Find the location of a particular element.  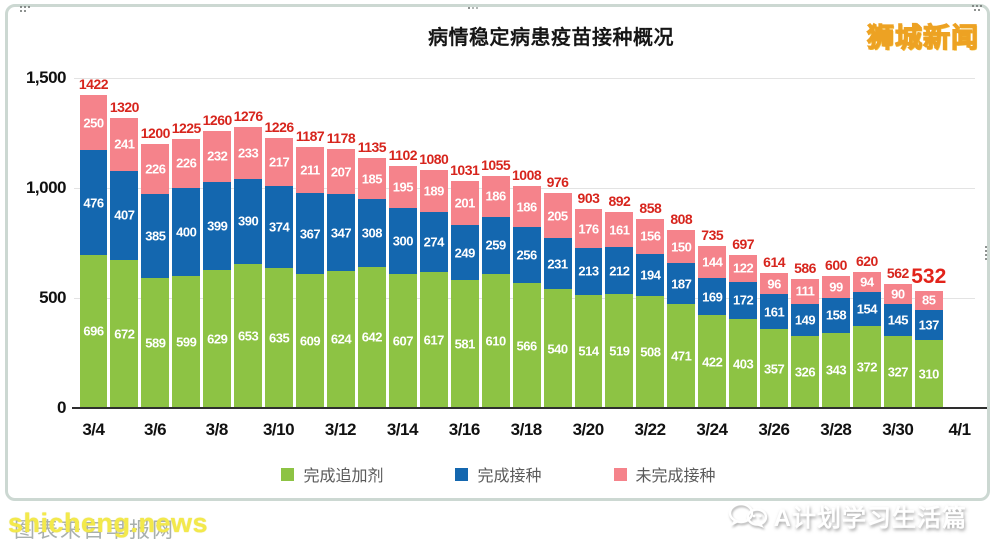

bar-segment: 144 is located at coordinates (712, 262).